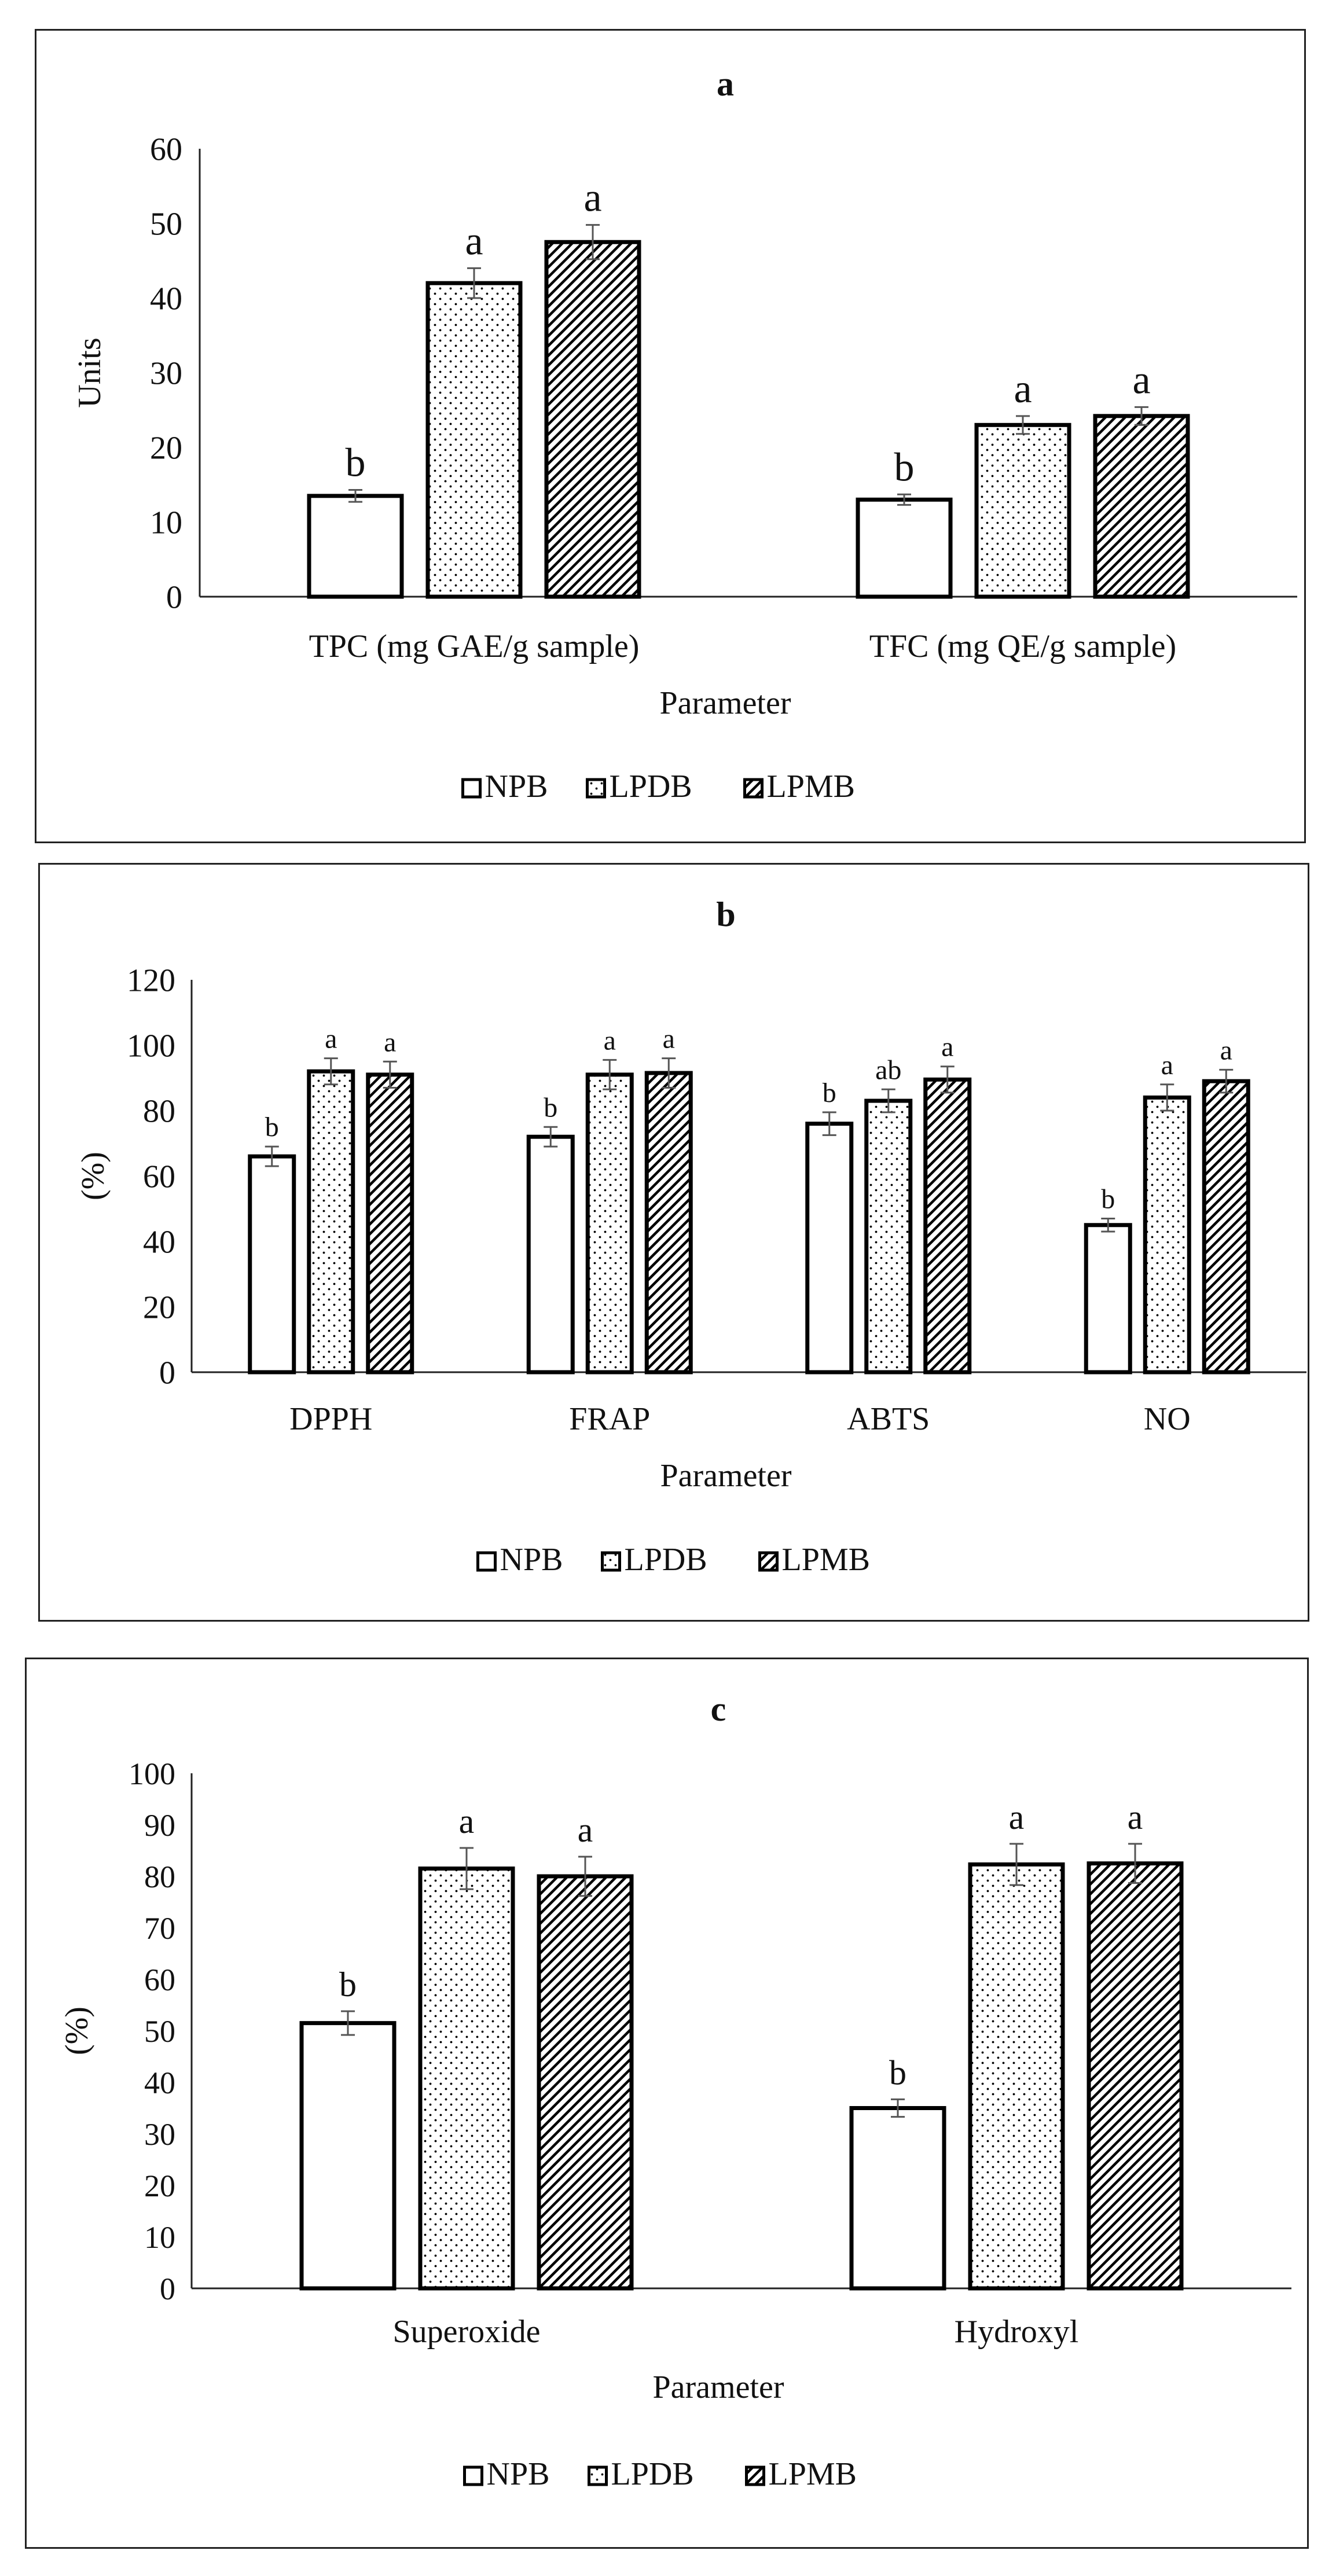 The width and height of the screenshot is (1336, 2576). I want to click on significance-letter: ab, so click(888, 1070).